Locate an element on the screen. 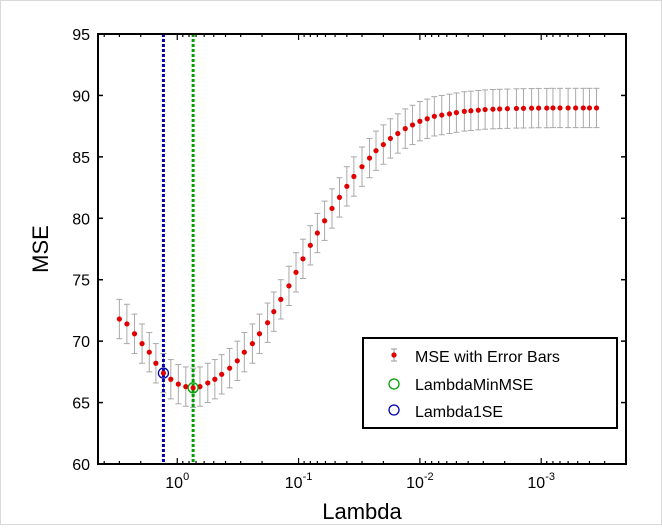  lambda-1se-marker is located at coordinates (163, 373).